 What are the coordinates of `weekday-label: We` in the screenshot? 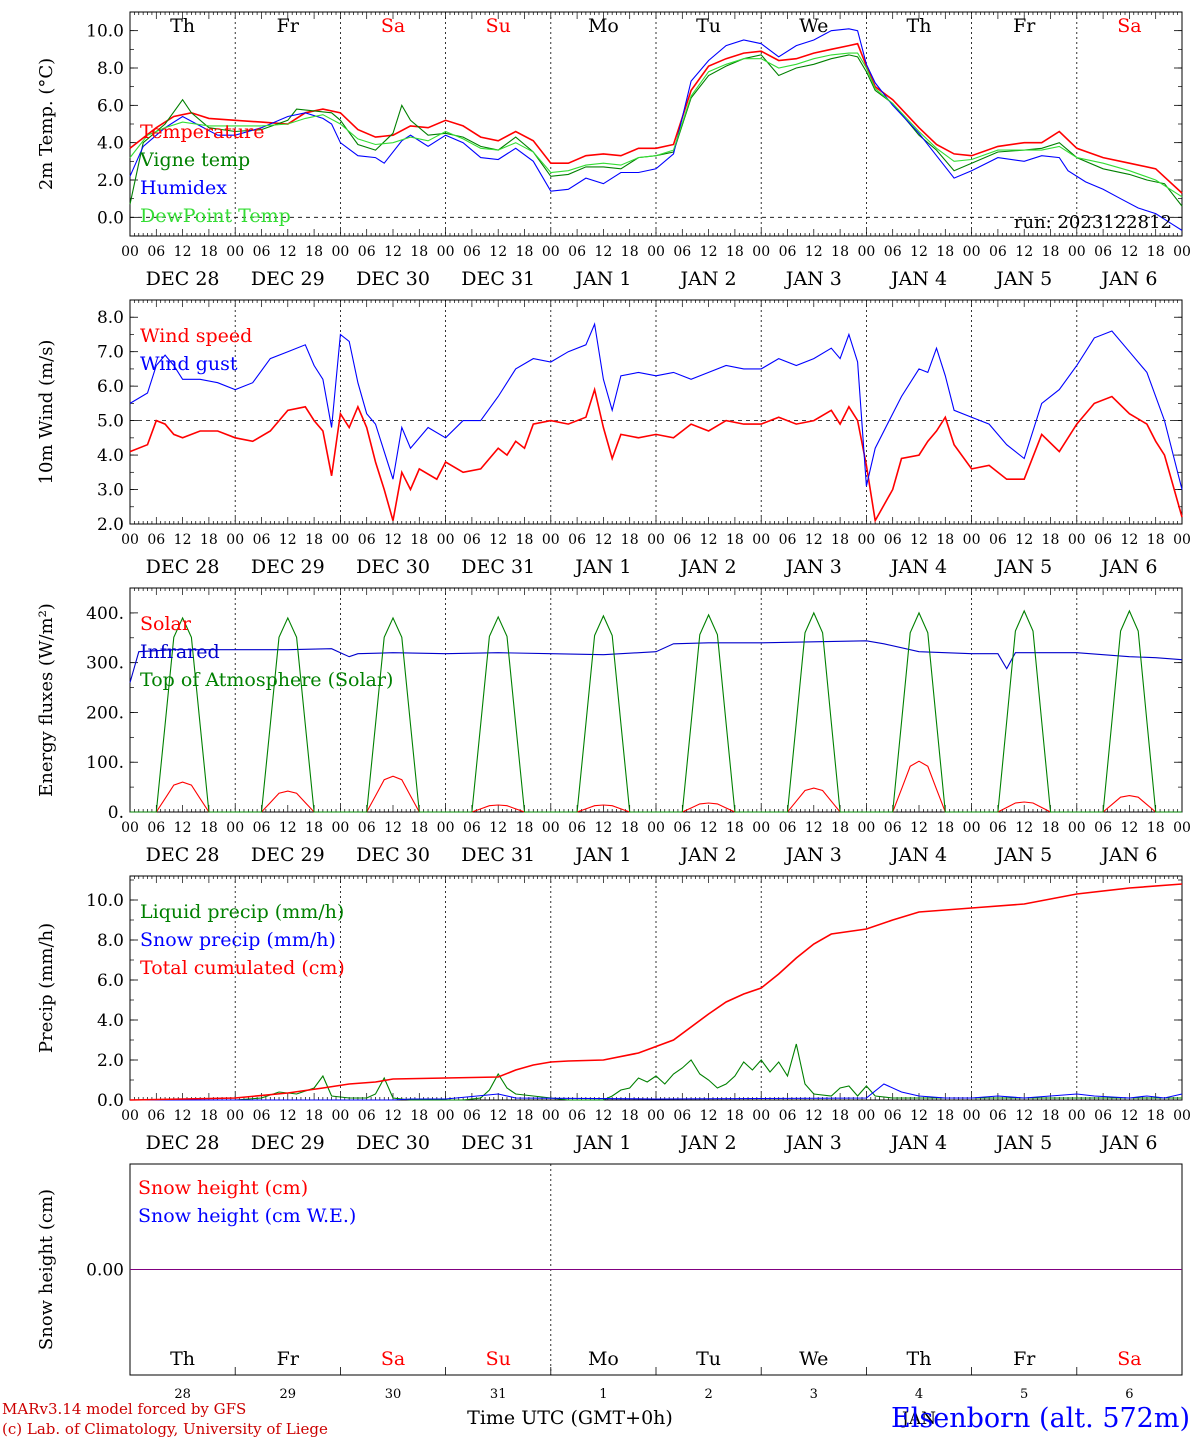 It's located at (813, 26).